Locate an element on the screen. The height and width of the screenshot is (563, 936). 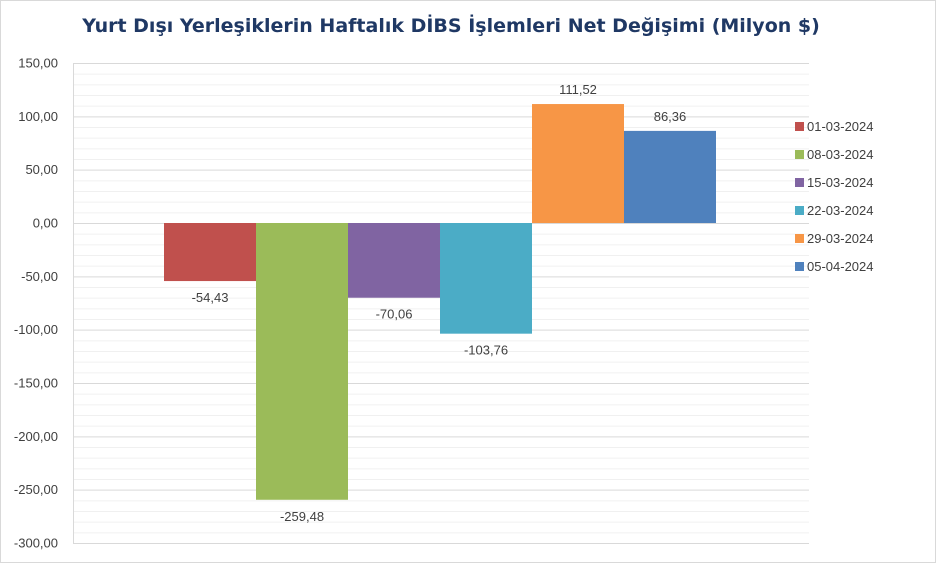
data-label: -54,43 is located at coordinates (210, 297).